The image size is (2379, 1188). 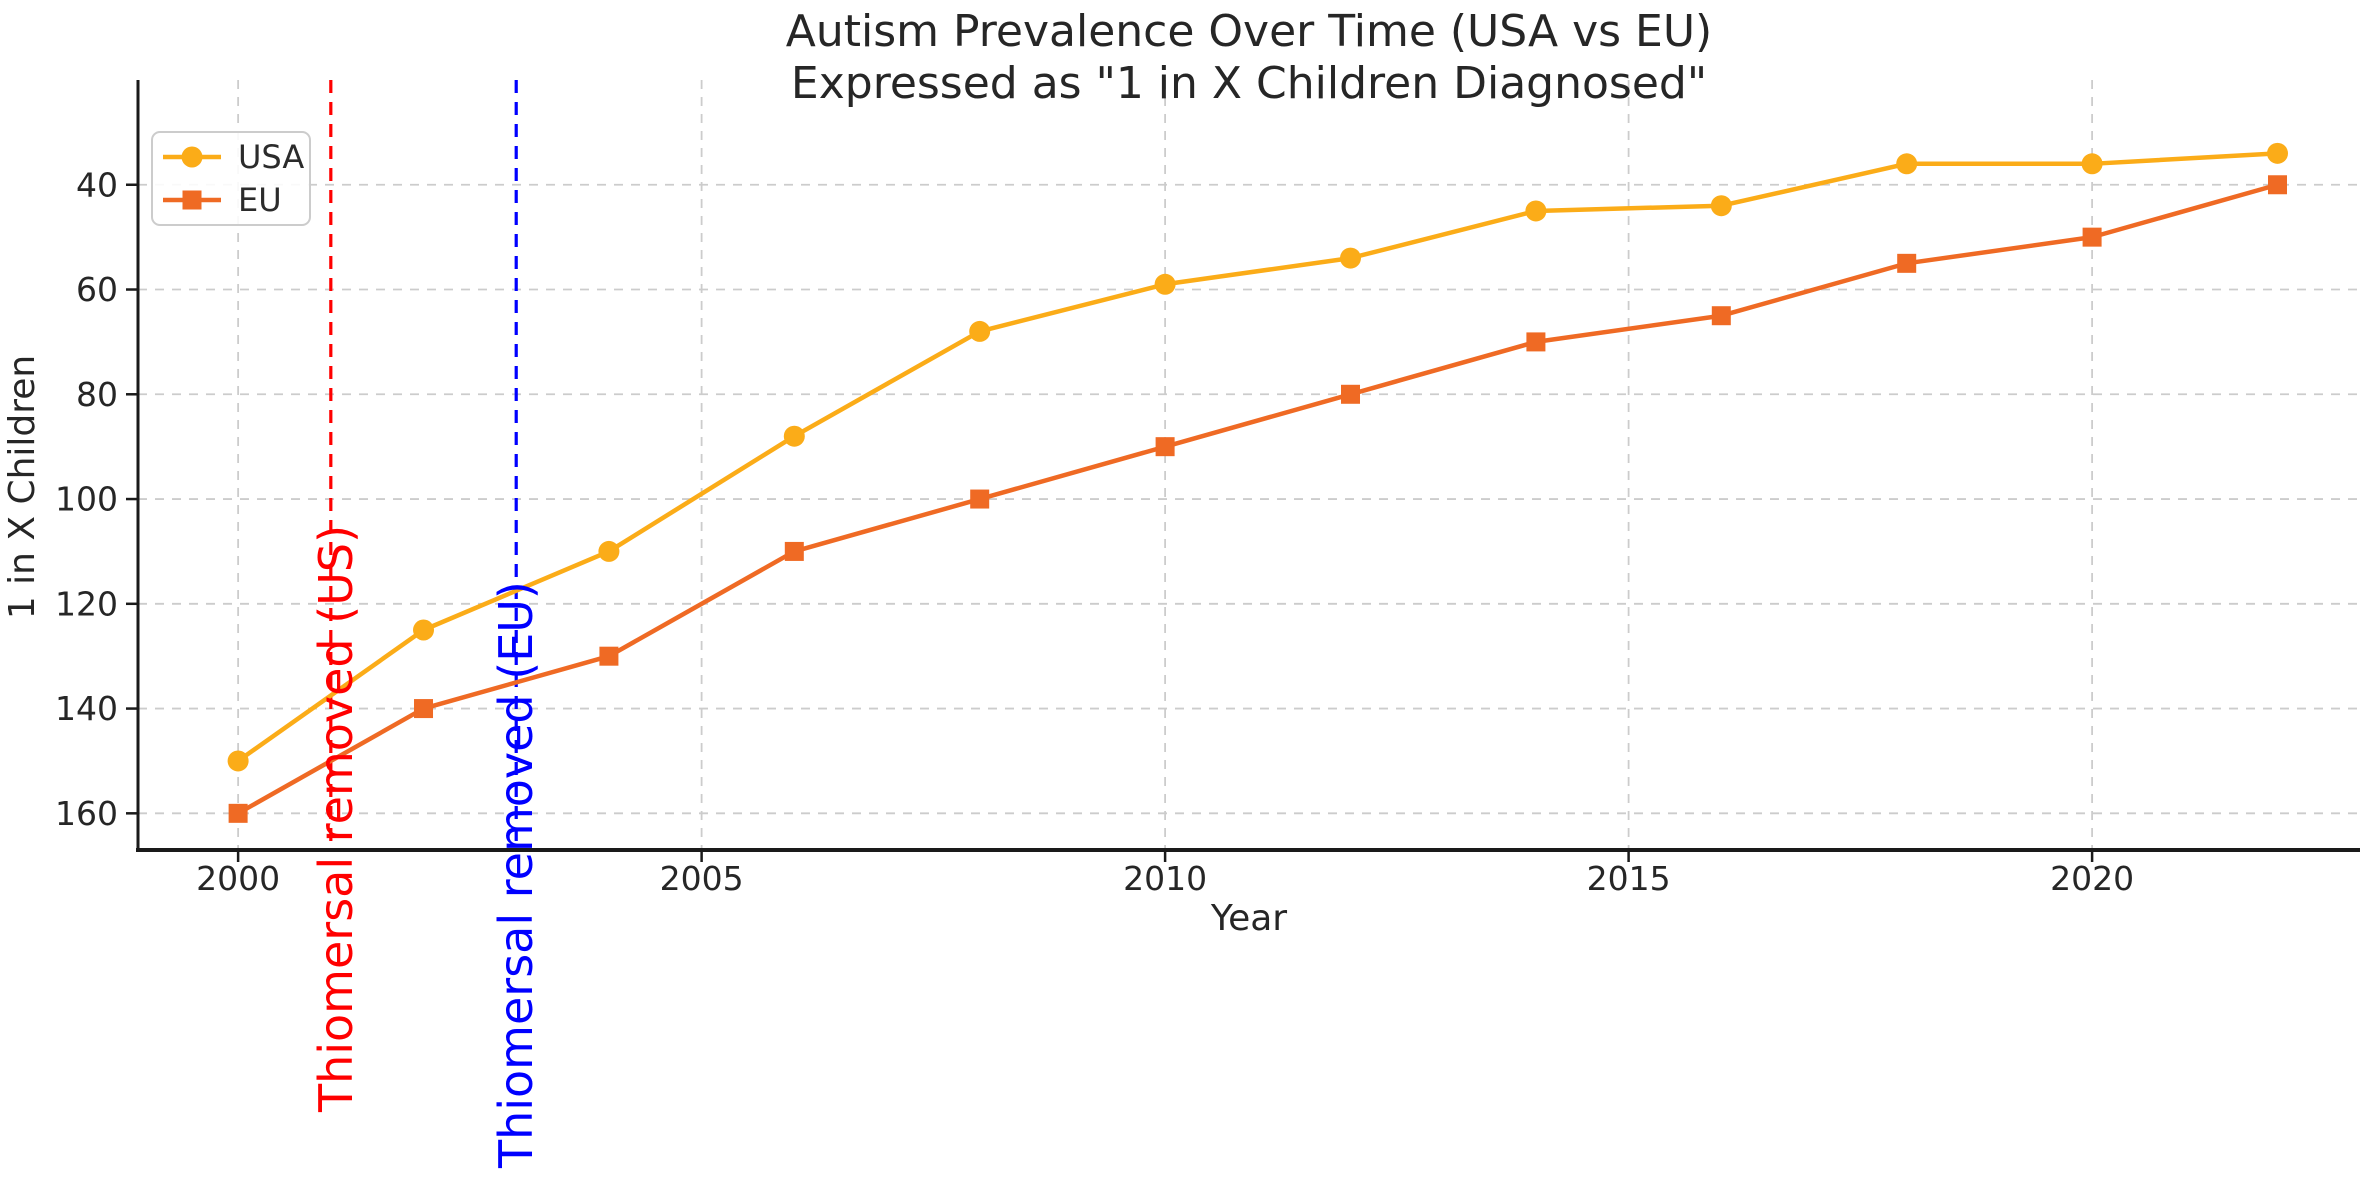 What do you see at coordinates (2092, 878) in the screenshot?
I see `x-tick-label-2020: 2020` at bounding box center [2092, 878].